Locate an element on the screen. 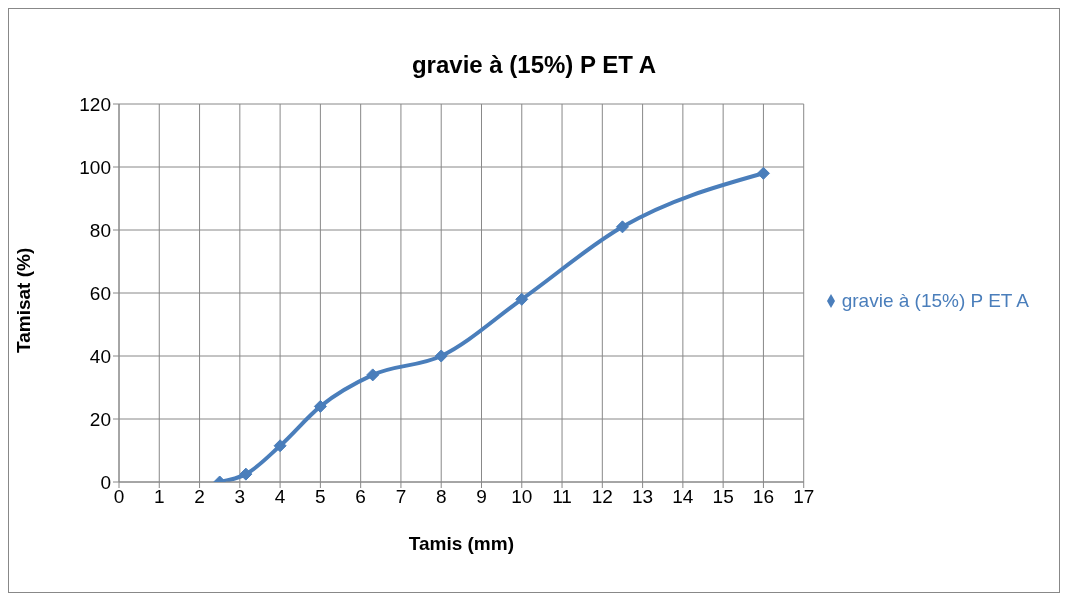 This screenshot has width=1068, height=599. chart-title: gravie à (15%) P ET A is located at coordinates (534, 65).